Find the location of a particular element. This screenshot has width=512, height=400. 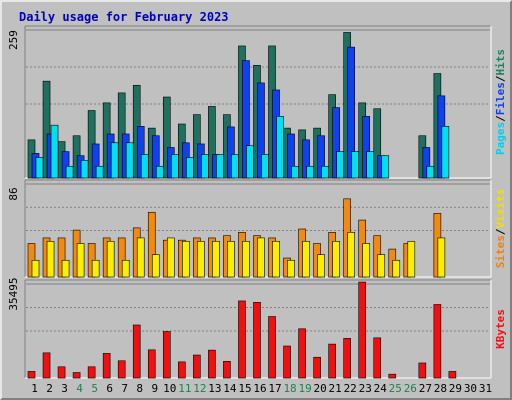

x-tick-label-8: 8 is located at coordinates (139, 388).